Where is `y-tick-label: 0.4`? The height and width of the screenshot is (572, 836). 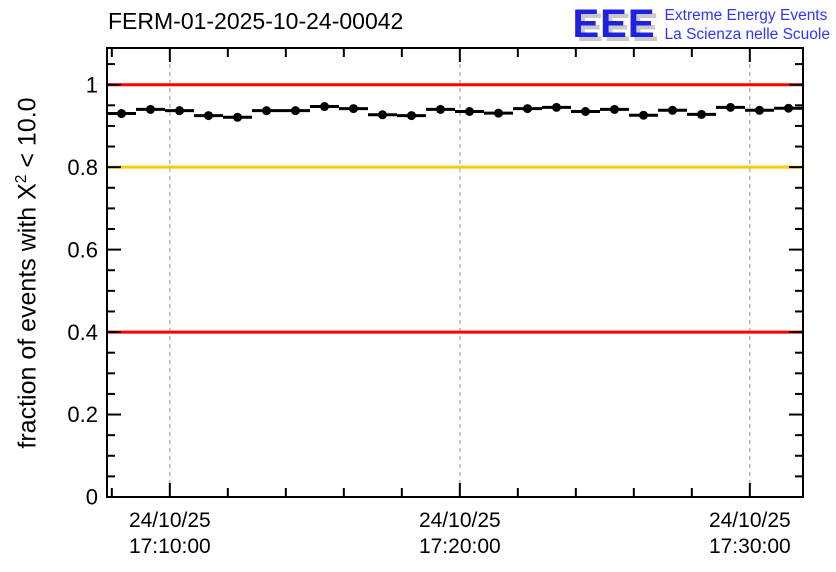 y-tick-label: 0.4 is located at coordinates (82, 332).